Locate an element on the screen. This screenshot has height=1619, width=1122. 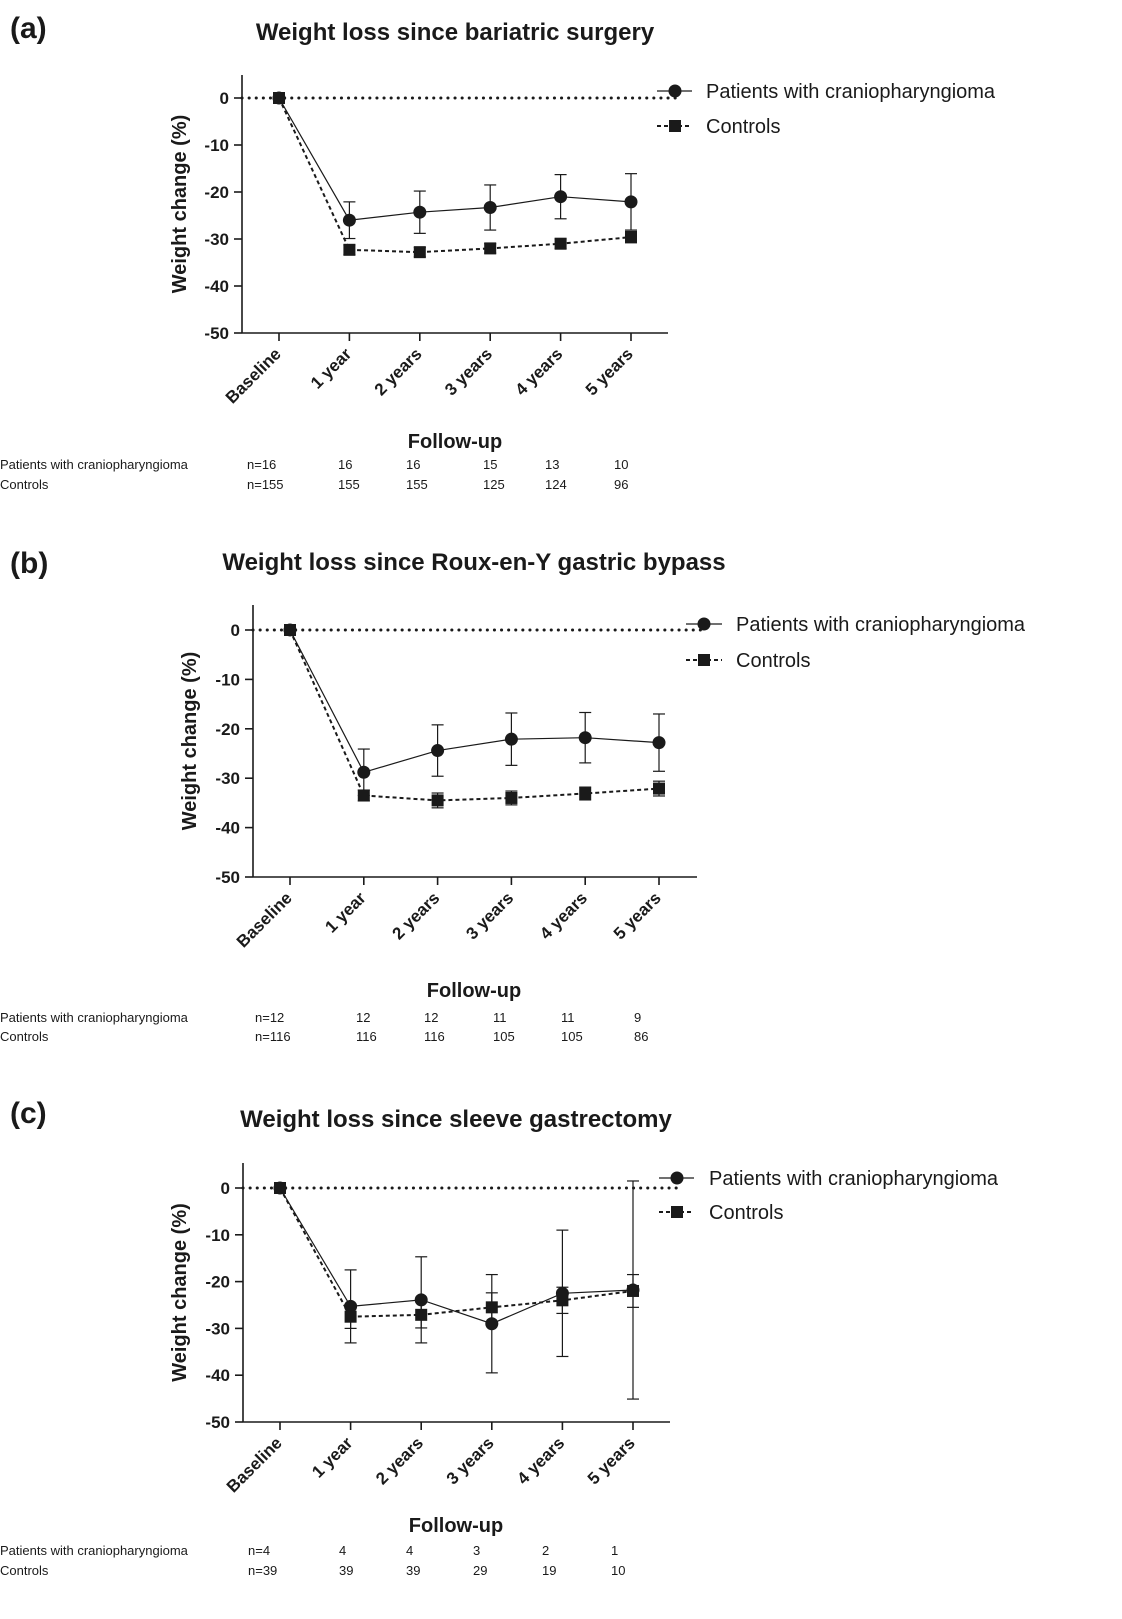
series-line-patients is located at coordinates (455, 159).